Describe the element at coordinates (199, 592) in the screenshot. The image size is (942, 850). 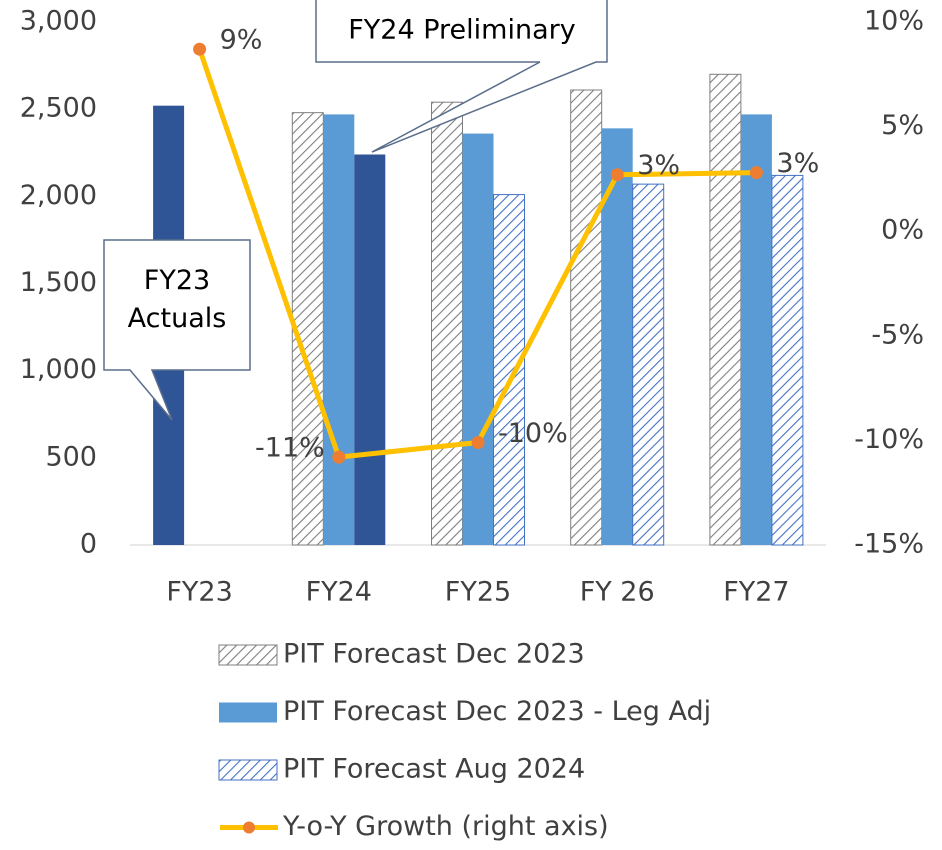
I see `x-tick-label: FY23` at that location.